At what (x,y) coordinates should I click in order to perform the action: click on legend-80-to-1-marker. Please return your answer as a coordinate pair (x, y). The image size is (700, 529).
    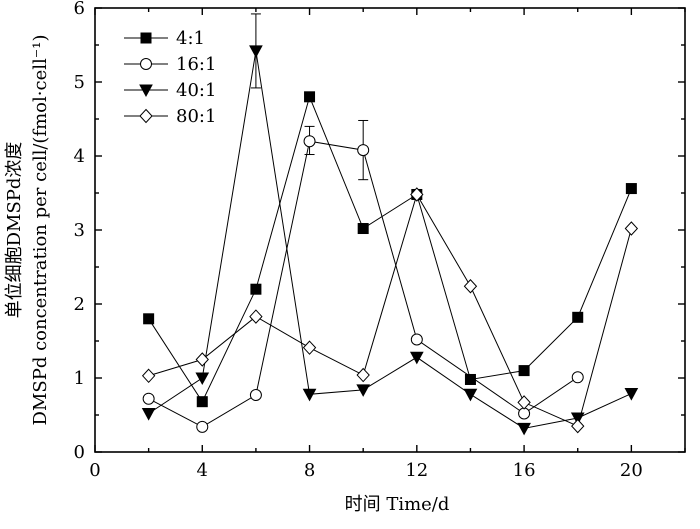
    Looking at the image, I should click on (146, 116).